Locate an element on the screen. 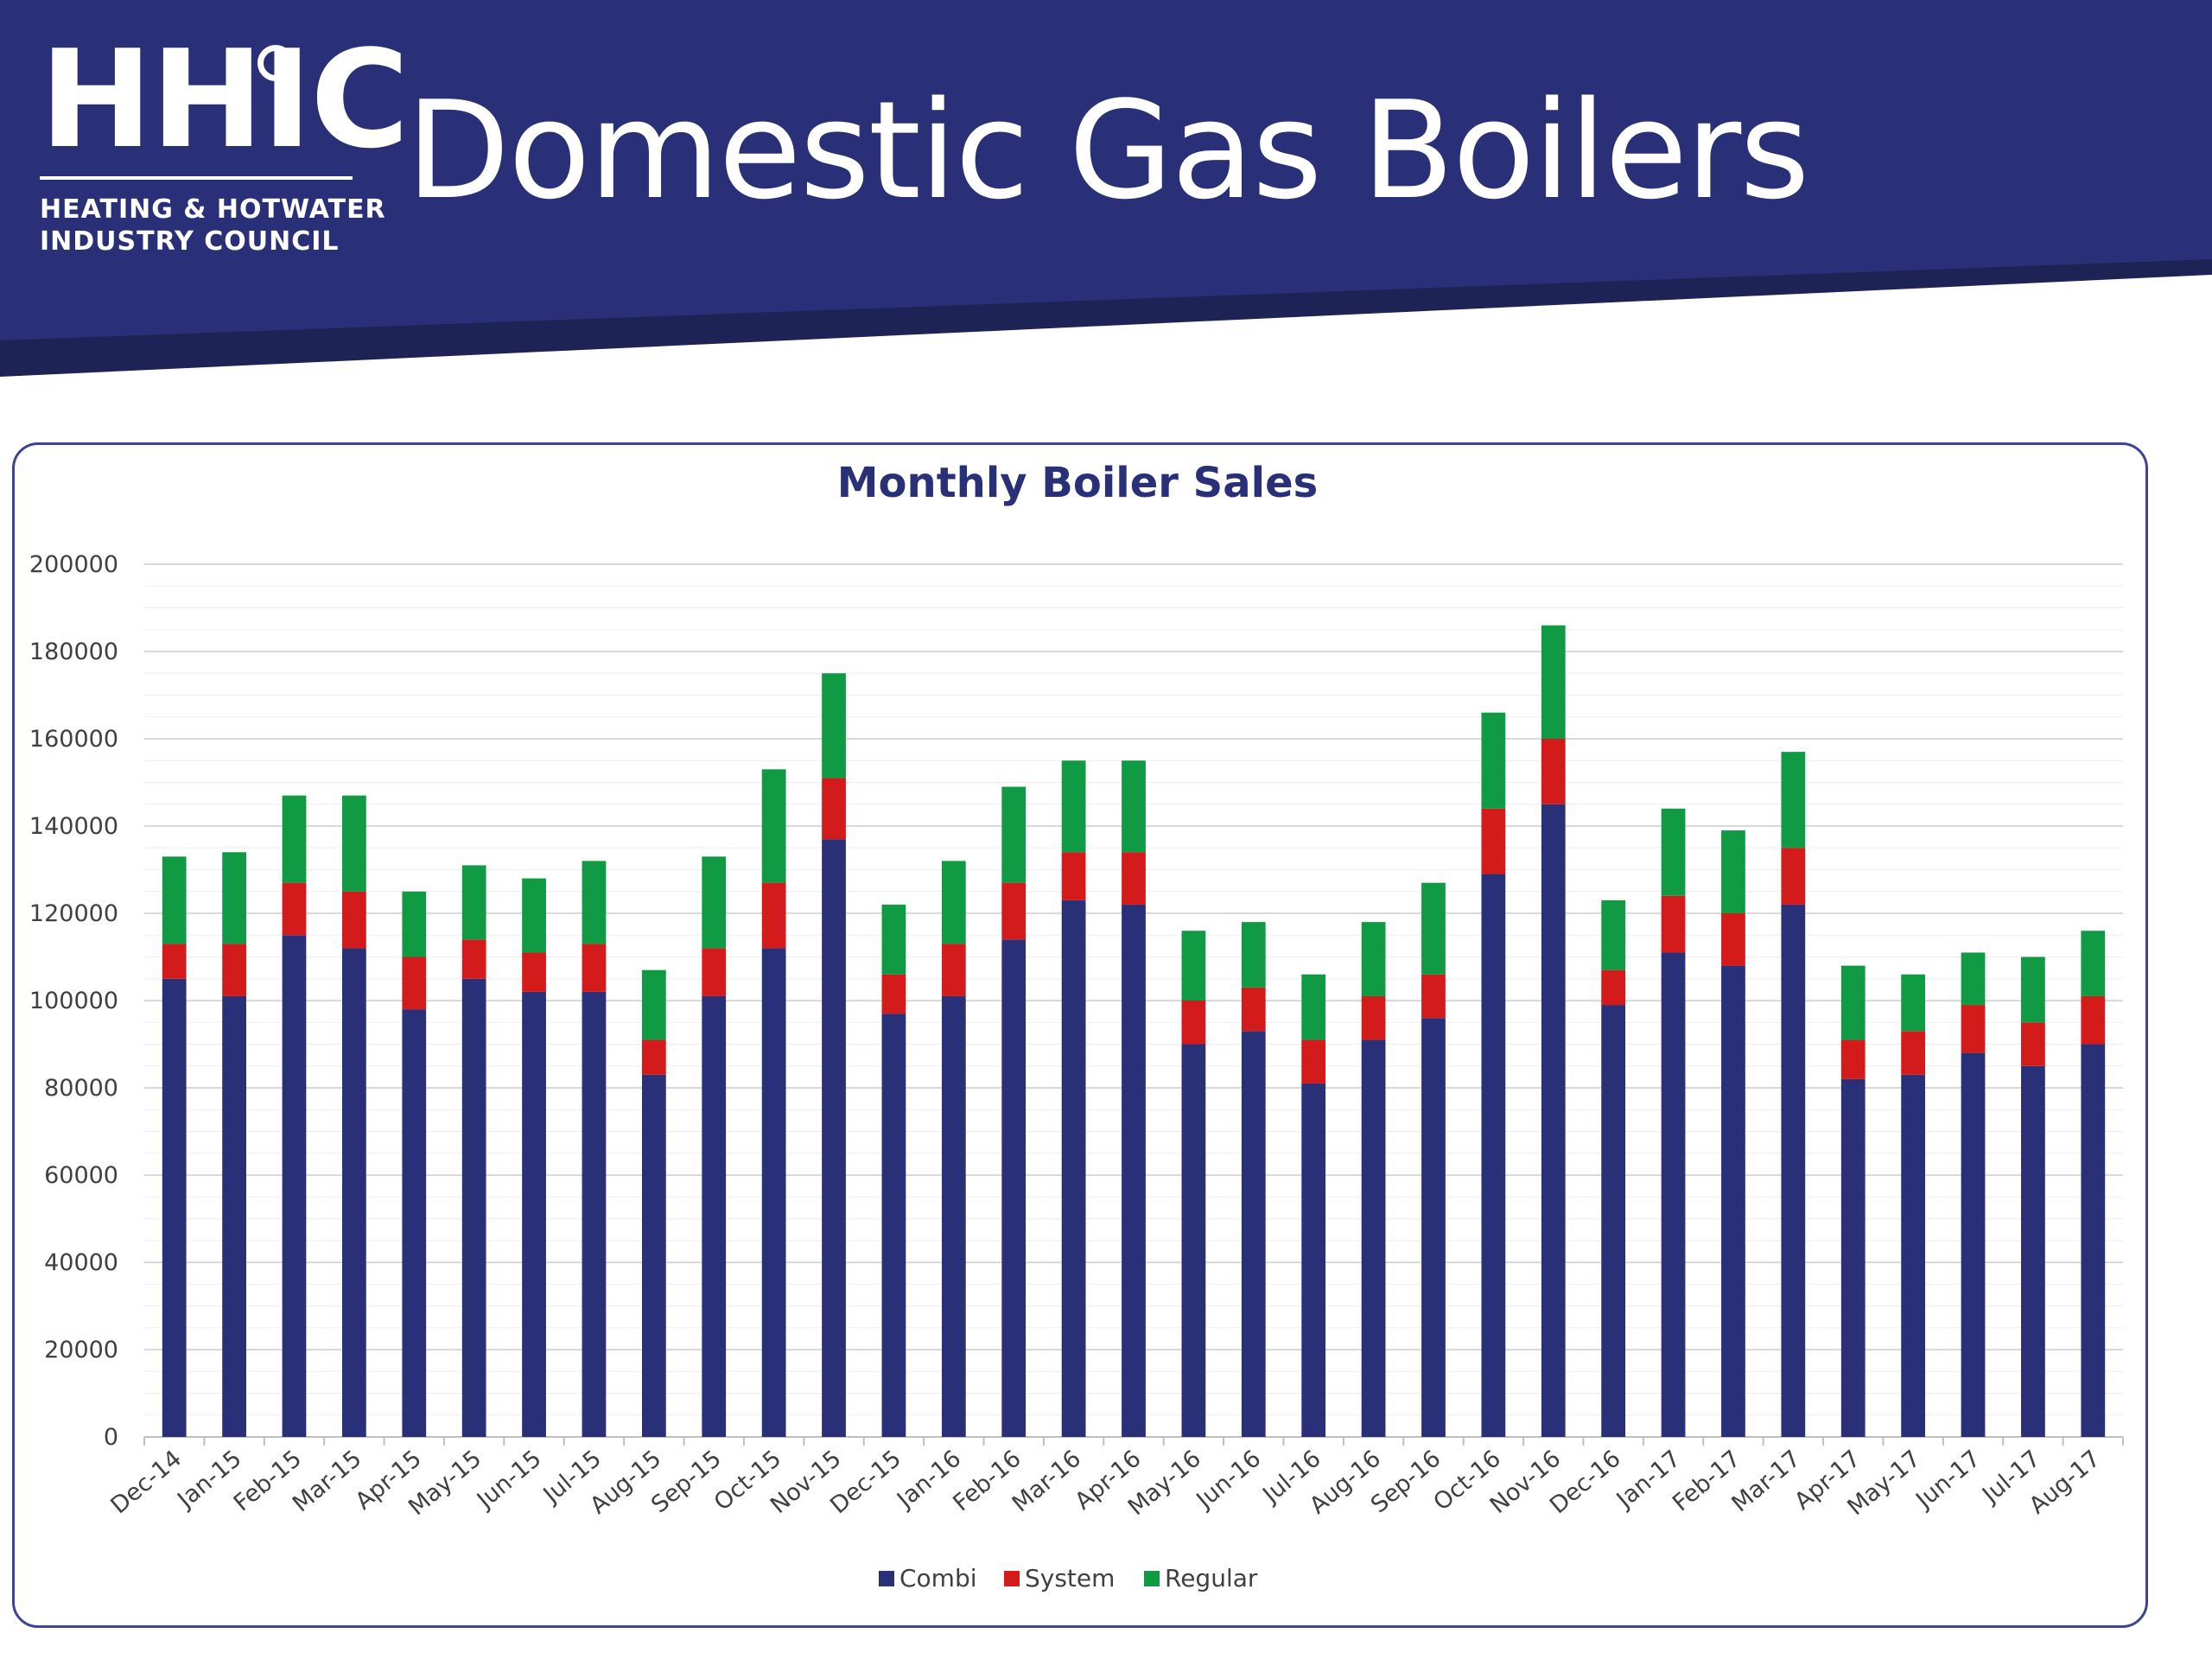  logo-mark: HHIC is located at coordinates (225, 99).